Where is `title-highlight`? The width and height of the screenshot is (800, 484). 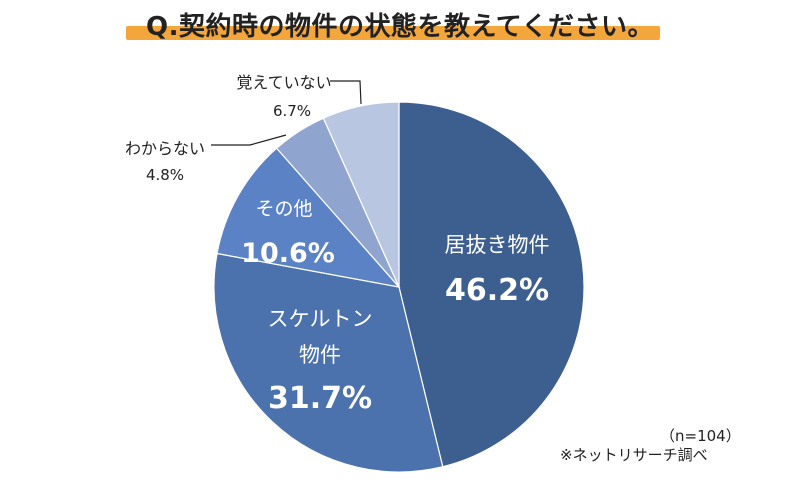 title-highlight is located at coordinates (393, 33).